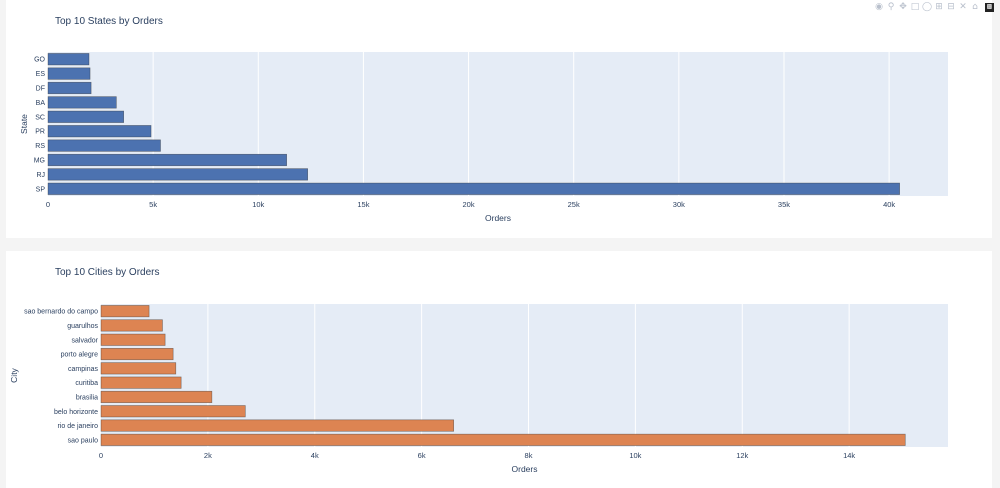 This screenshot has width=1000, height=488. What do you see at coordinates (14, 374) in the screenshot?
I see `y-axis-title: City` at bounding box center [14, 374].